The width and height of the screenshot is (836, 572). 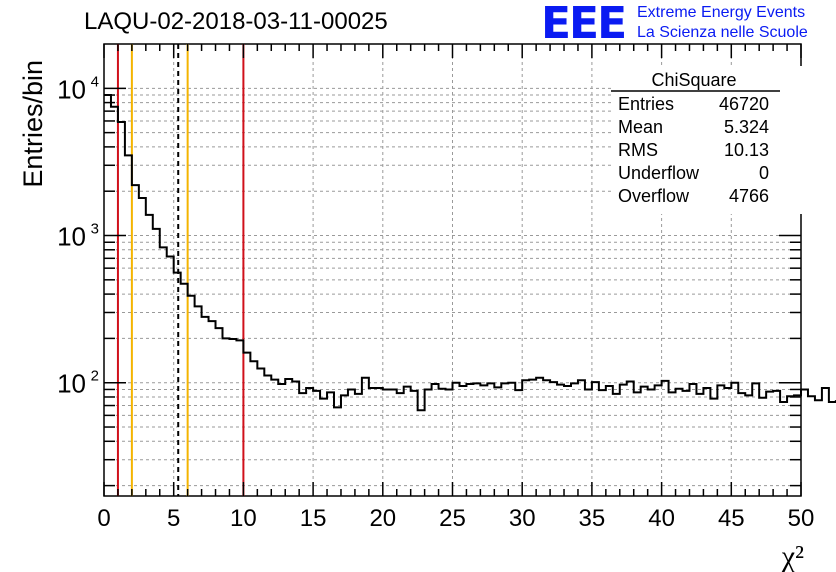 What do you see at coordinates (749, 196) in the screenshot?
I see `stats-row-value: 4766` at bounding box center [749, 196].